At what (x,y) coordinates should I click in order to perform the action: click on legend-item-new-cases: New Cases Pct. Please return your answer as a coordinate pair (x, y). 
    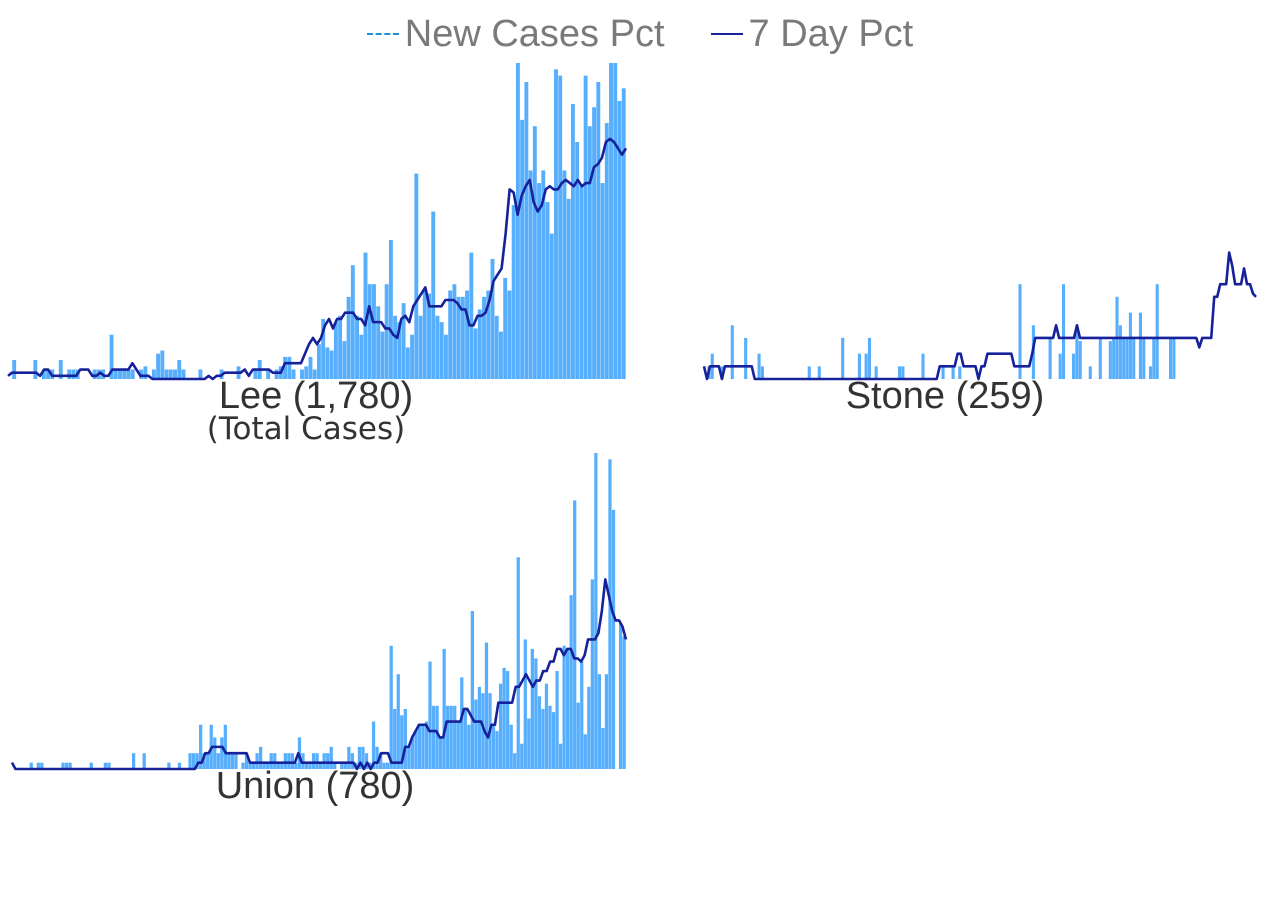
    Looking at the image, I should click on (515, 34).